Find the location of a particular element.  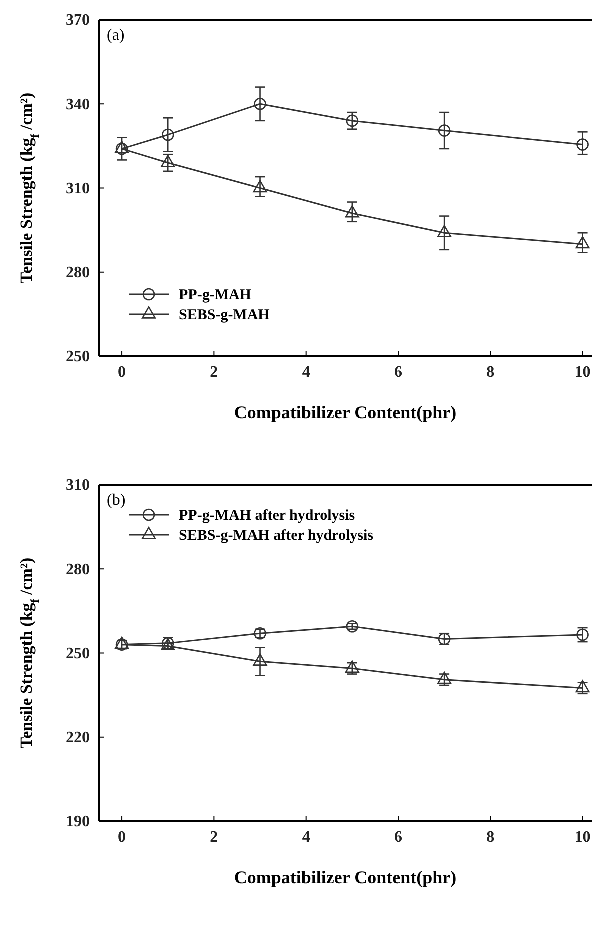

annotation: (b) is located at coordinates (116, 500).